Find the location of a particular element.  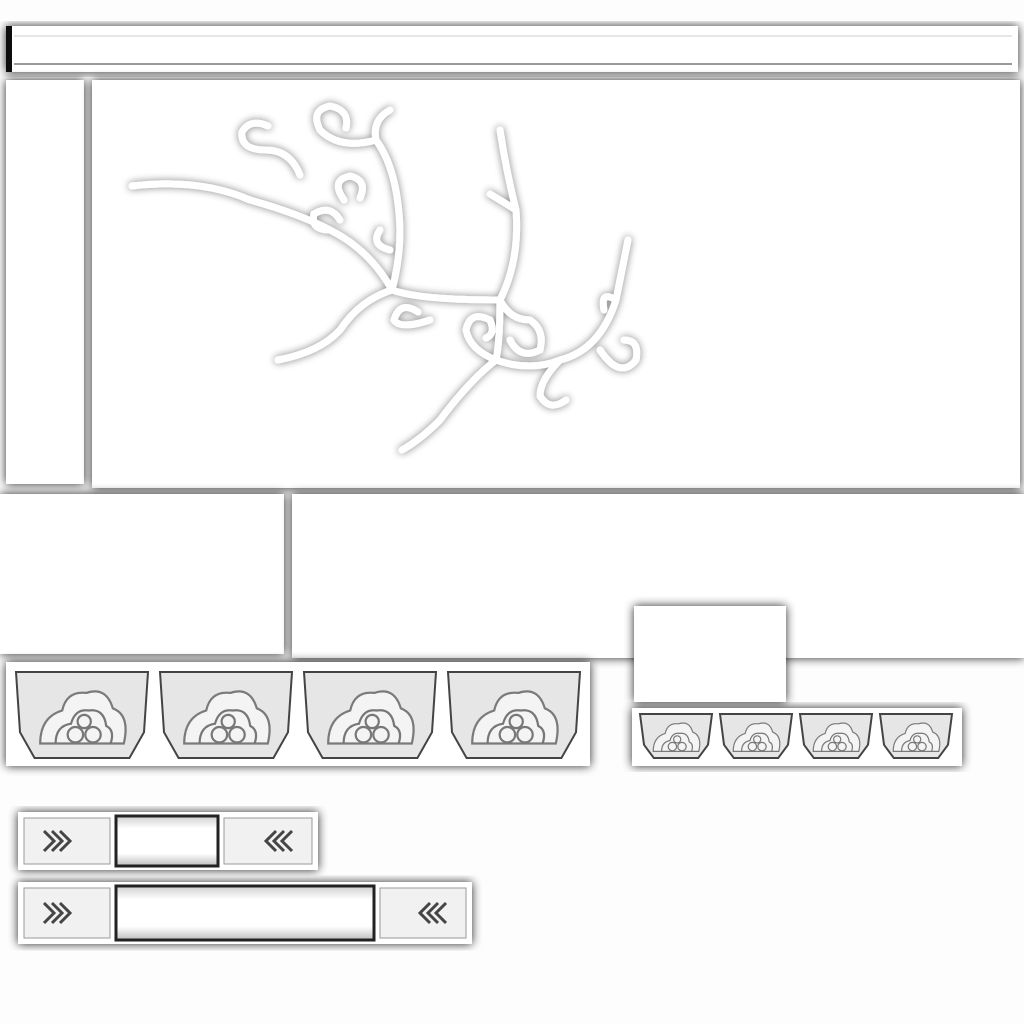

short-carved-beam is located at coordinates (168, 841).